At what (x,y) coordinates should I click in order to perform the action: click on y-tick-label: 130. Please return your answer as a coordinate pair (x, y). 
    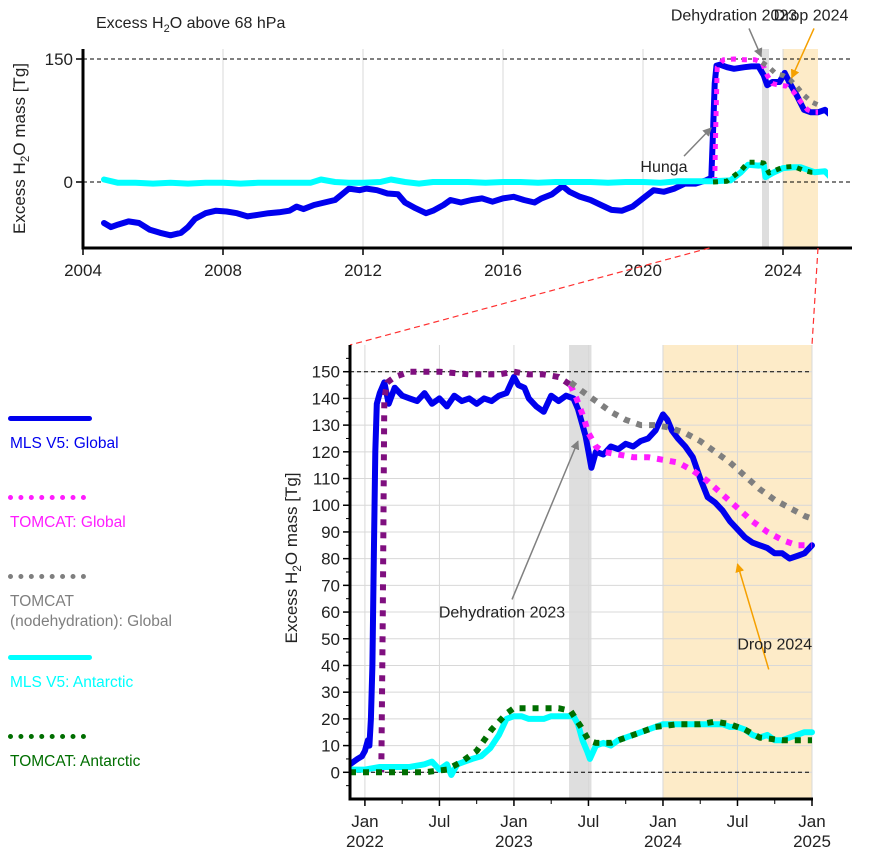
    Looking at the image, I should click on (326, 425).